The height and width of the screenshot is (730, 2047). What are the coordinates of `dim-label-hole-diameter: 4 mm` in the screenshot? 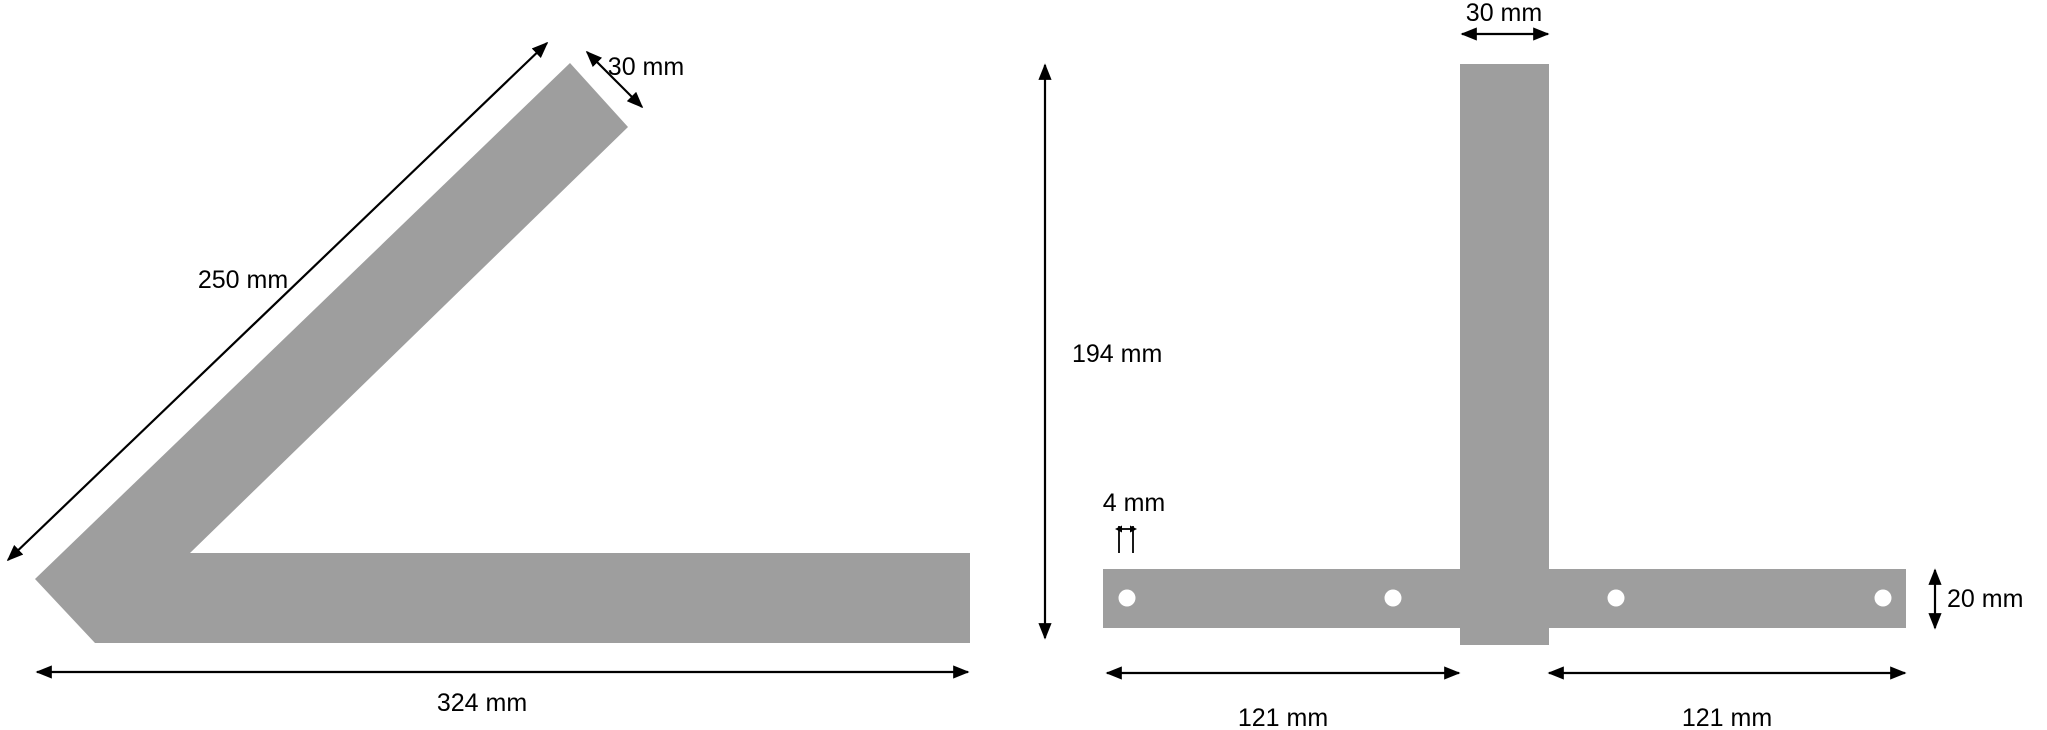 It's located at (1134, 503).